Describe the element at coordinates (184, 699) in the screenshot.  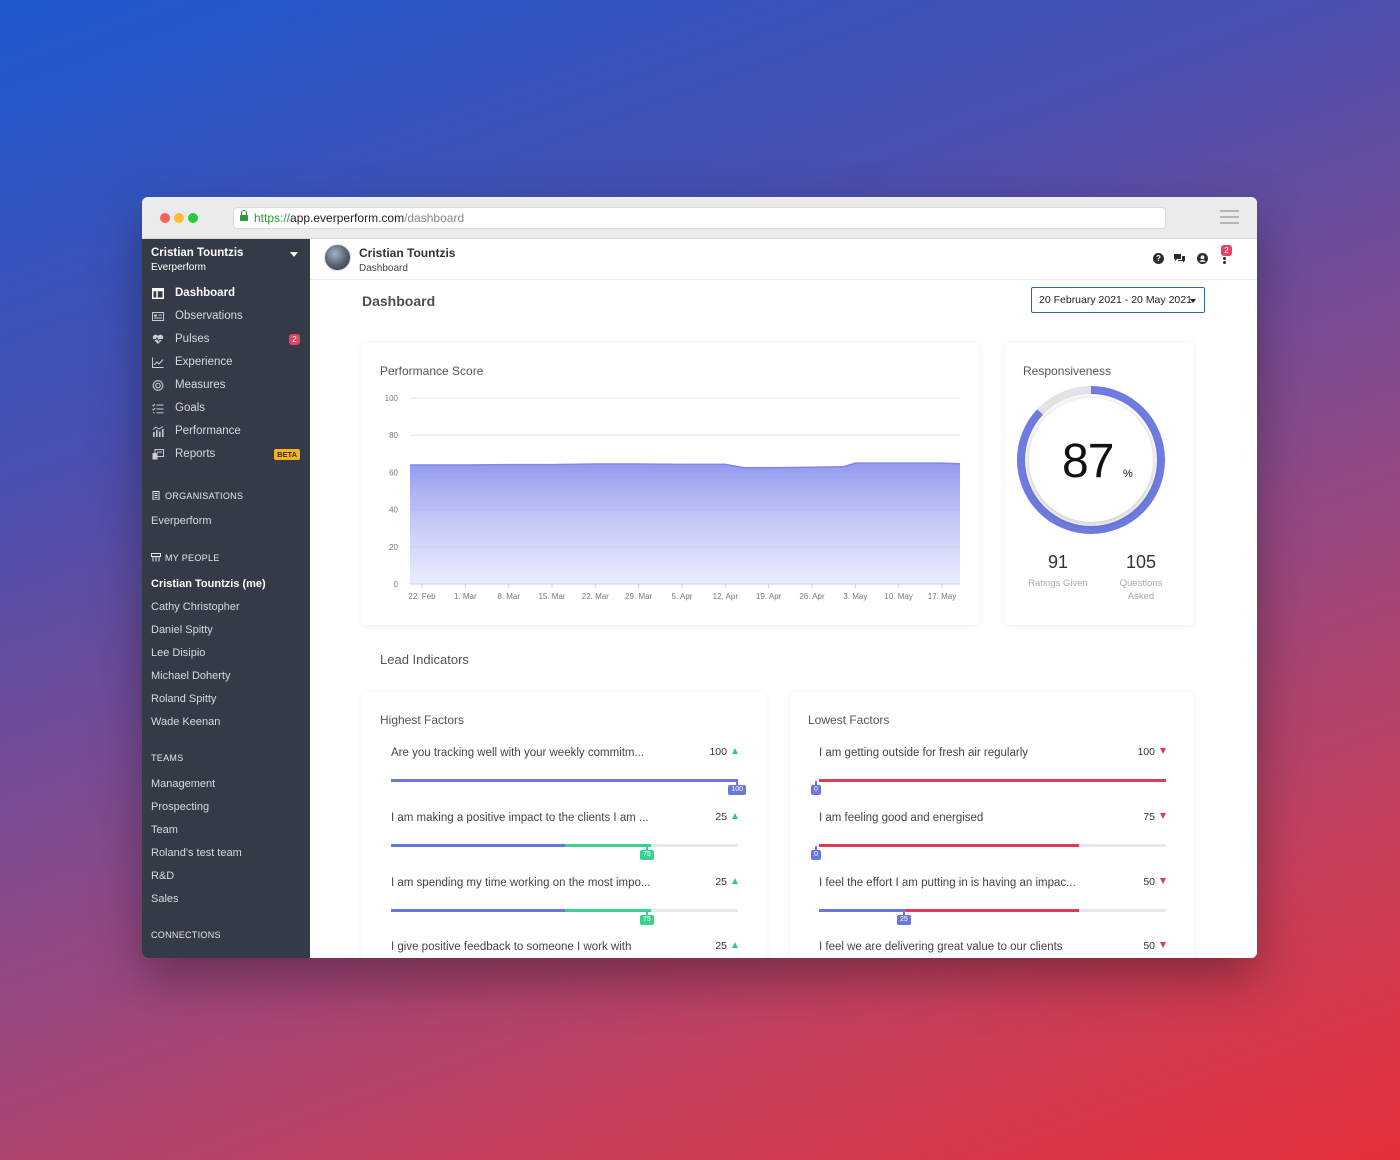
I see `person-link: Roland Spitty` at that location.